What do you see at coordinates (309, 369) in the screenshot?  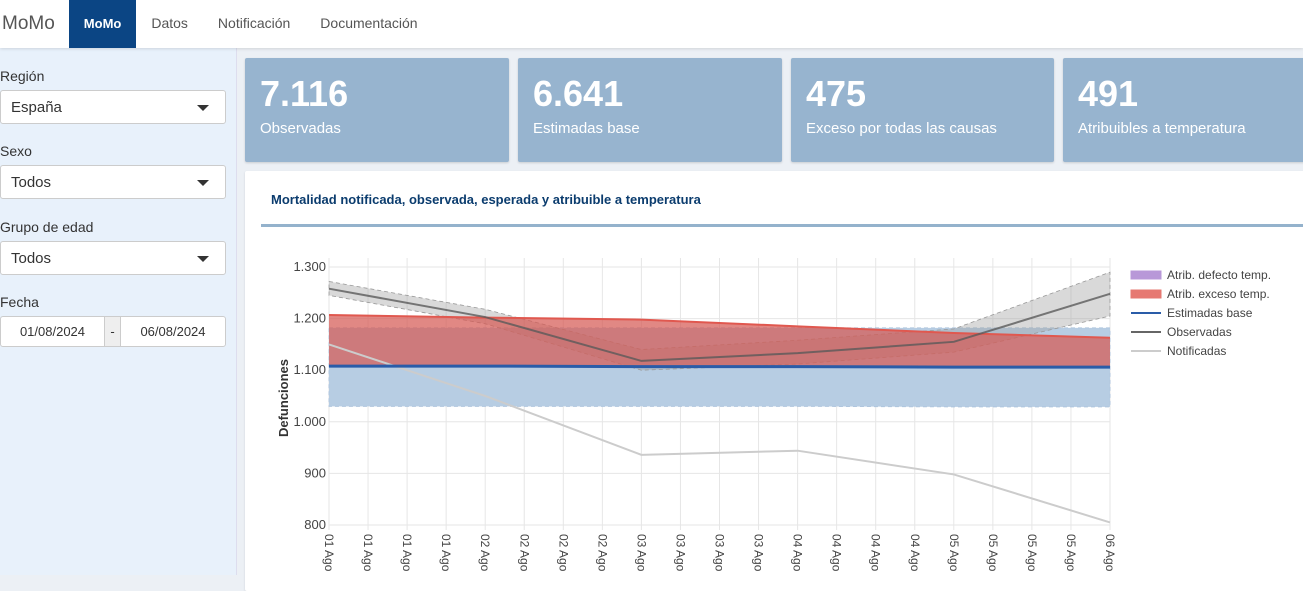 I see `y-tick-label: 1.100` at bounding box center [309, 369].